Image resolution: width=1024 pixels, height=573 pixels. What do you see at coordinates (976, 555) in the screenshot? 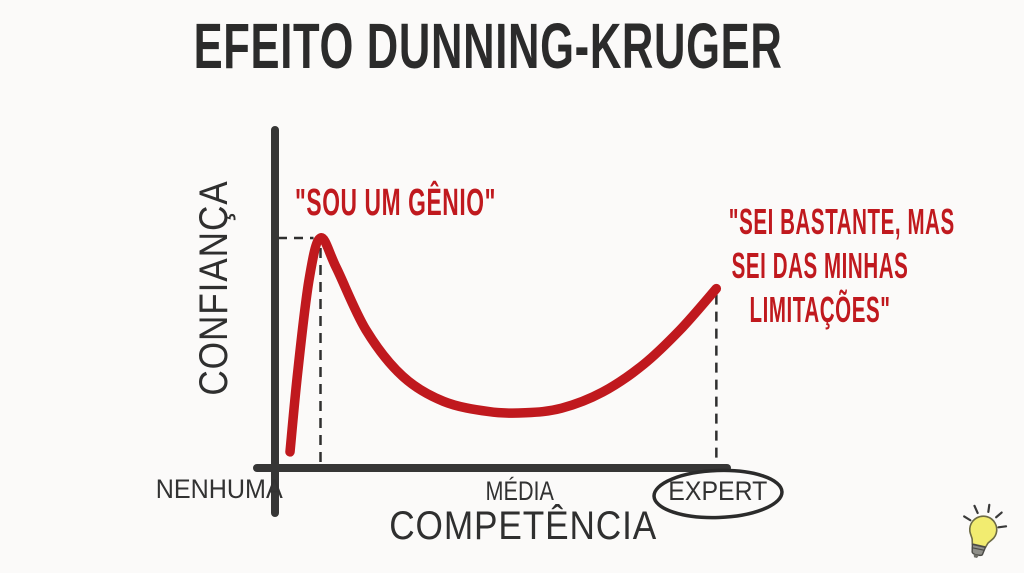
I see `lightbulb-tip` at bounding box center [976, 555].